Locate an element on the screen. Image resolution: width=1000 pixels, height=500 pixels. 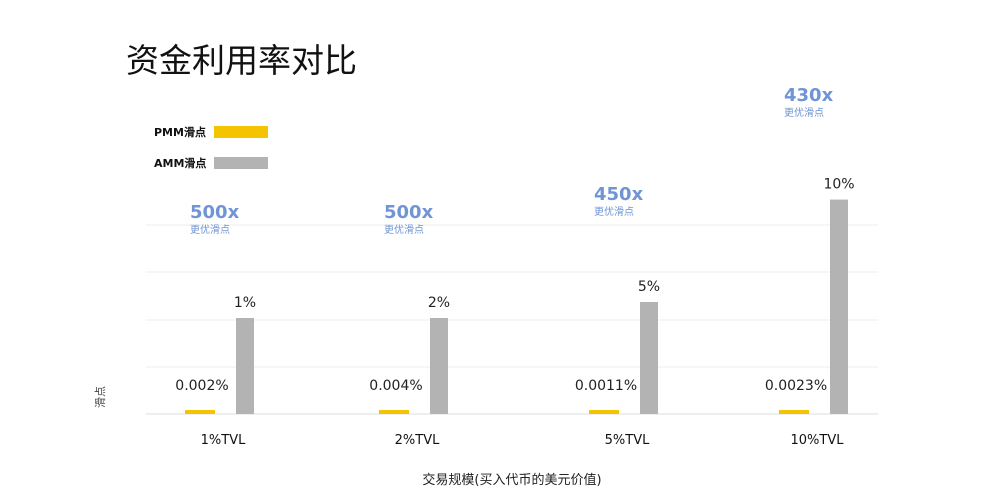
amm-value-label: 1% is located at coordinates (245, 303).